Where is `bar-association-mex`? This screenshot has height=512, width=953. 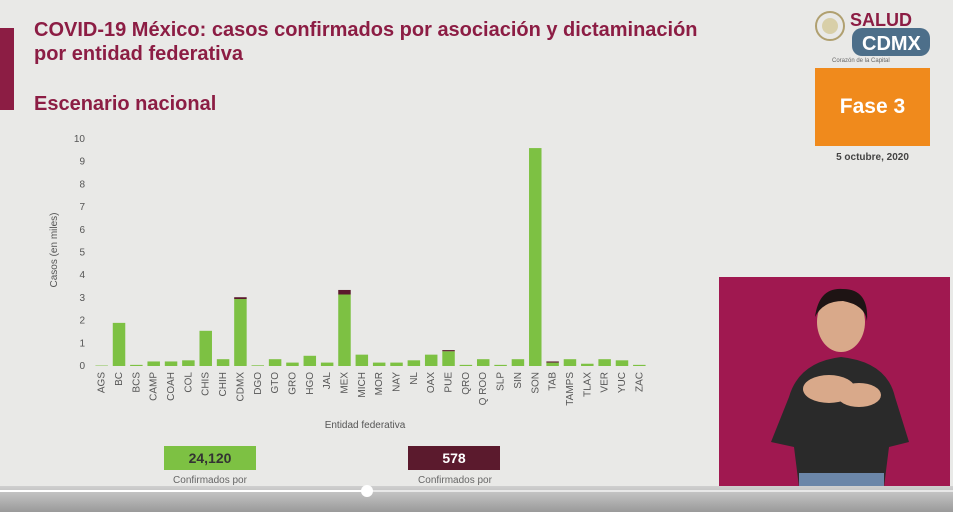
bar-association-mex is located at coordinates (344, 330).